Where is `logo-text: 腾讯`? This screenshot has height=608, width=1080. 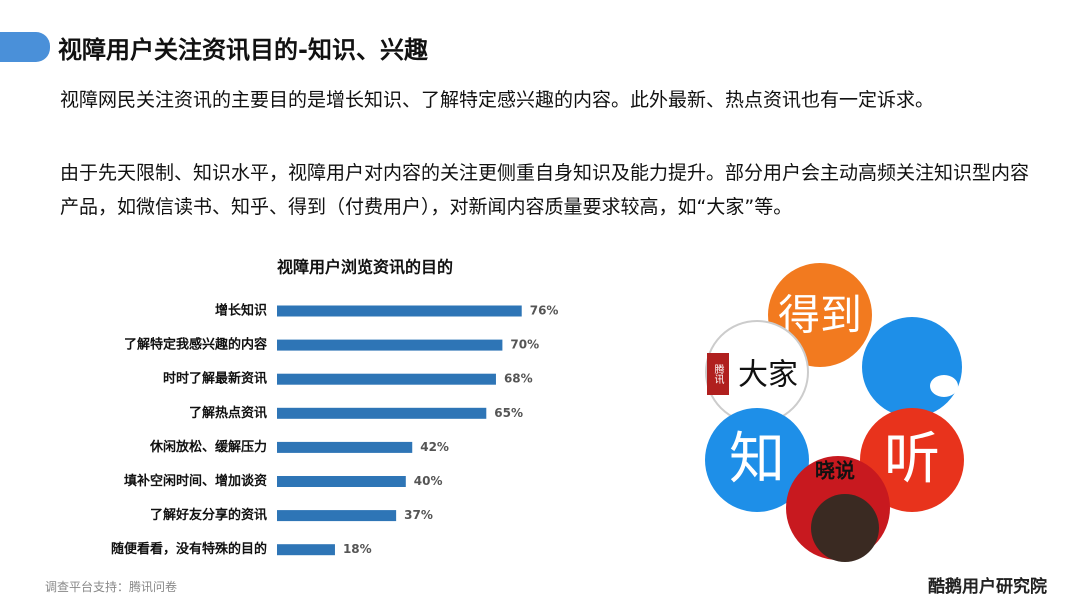
logo-text: 腾讯 is located at coordinates (718, 374).